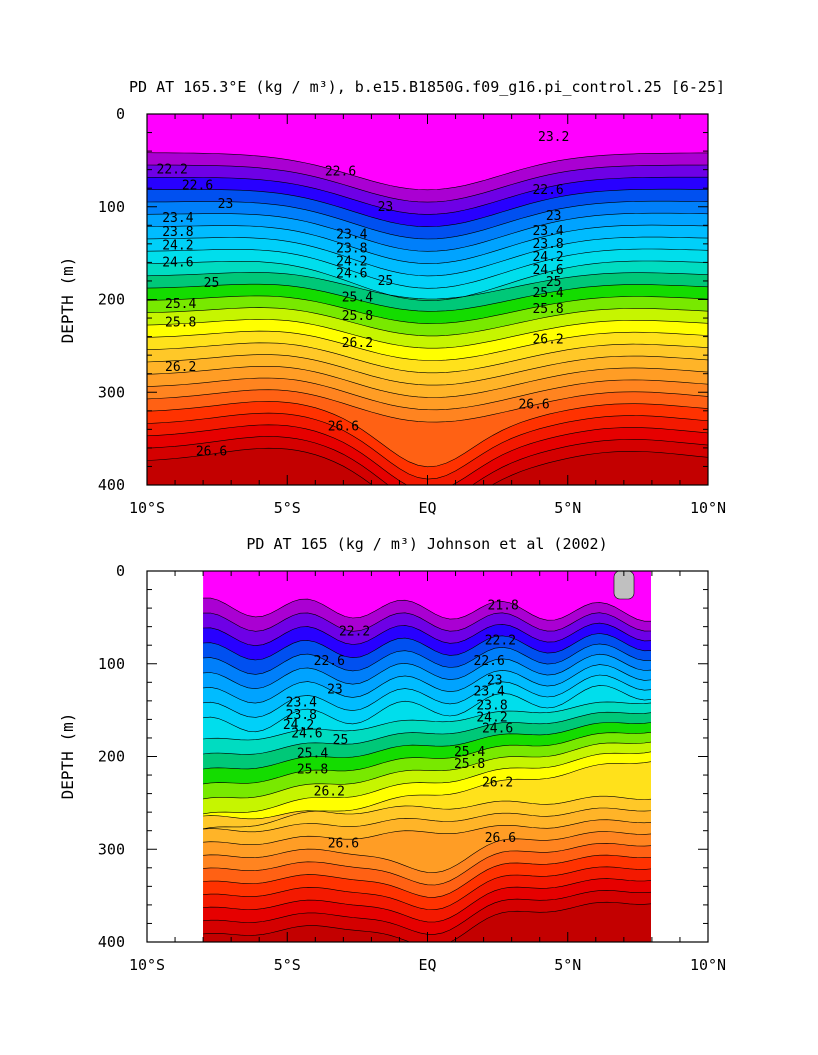 The height and width of the screenshot is (1055, 818). I want to click on y-tick-label: 400, so click(111, 942).